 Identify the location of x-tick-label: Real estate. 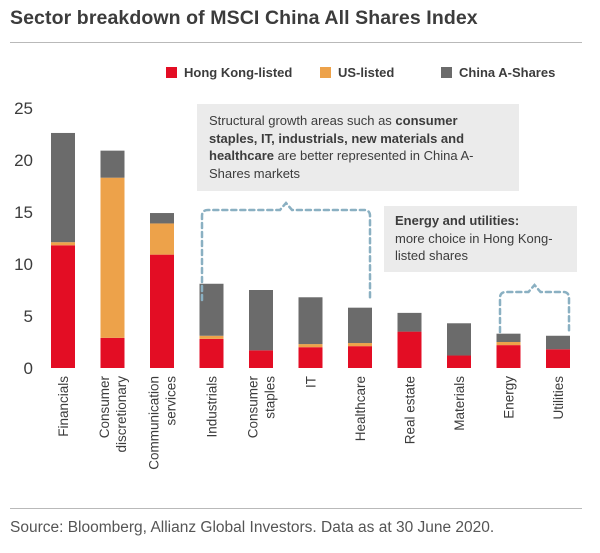
(410, 410).